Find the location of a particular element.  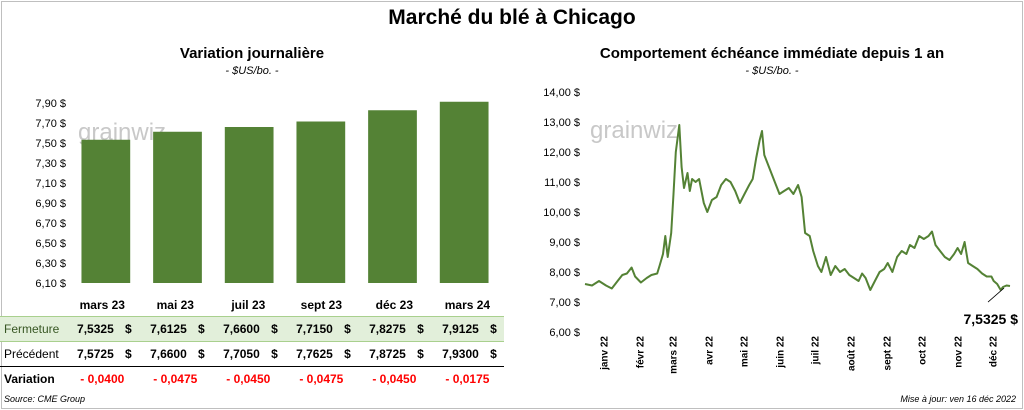

row-label-close: Fermeture is located at coordinates (33, 329).